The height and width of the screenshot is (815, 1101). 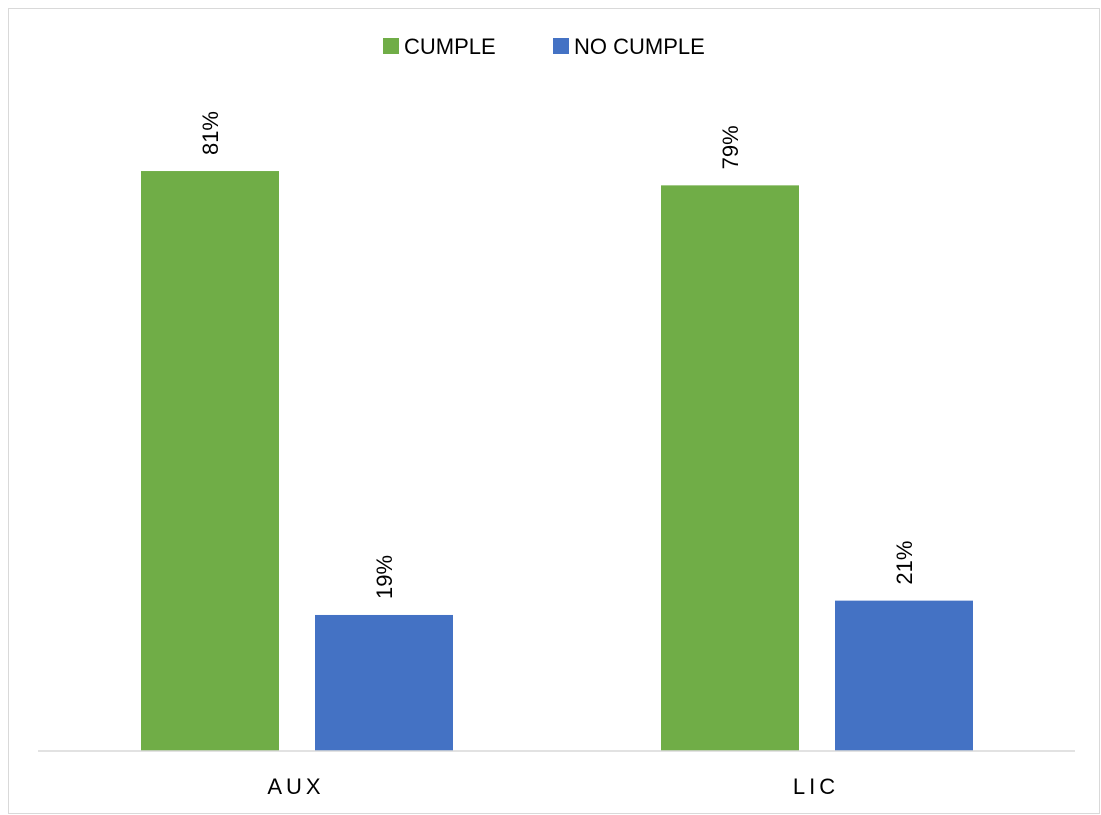 I want to click on data-label-no-cumple-lic: 21%, so click(x=904, y=563).